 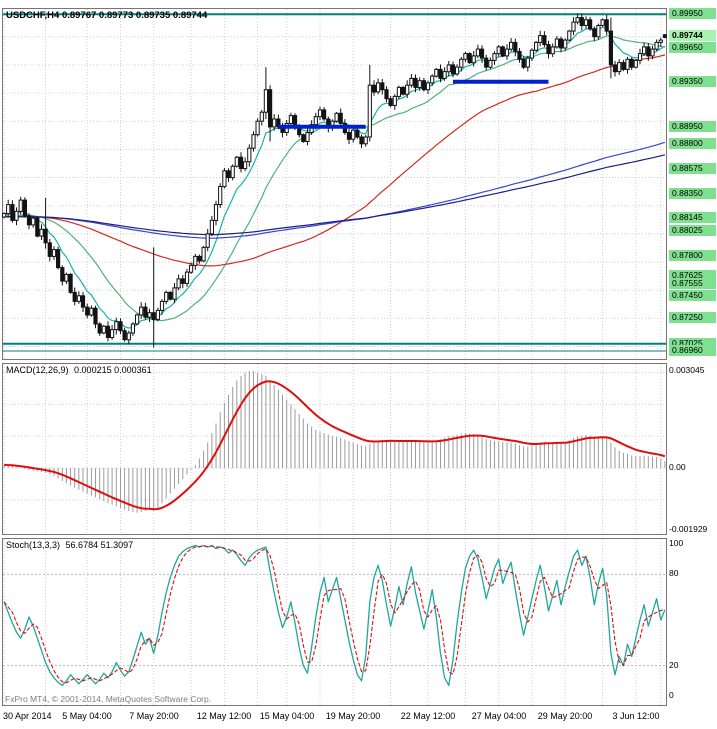 I want to click on macd-current-values: 0.000215 0.000361, so click(x=113, y=370).